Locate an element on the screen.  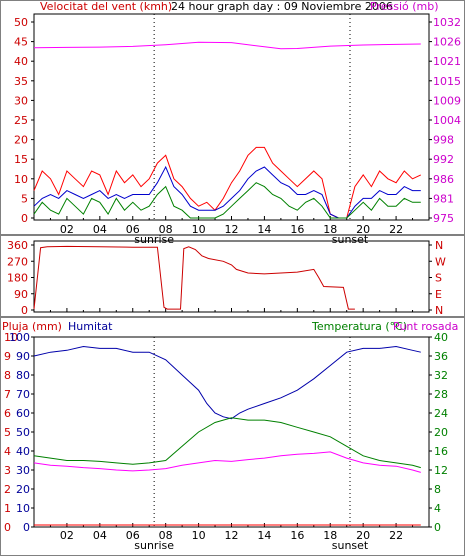
rain-axis-label: 1 is located at coordinates (7, 508).